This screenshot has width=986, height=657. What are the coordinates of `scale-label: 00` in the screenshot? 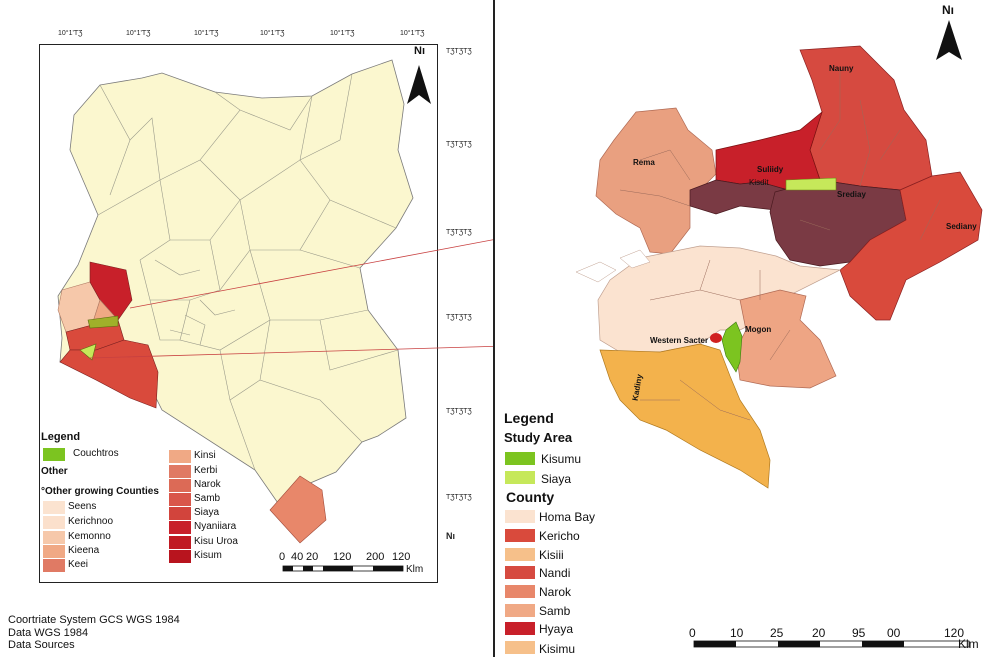 It's located at (894, 633).